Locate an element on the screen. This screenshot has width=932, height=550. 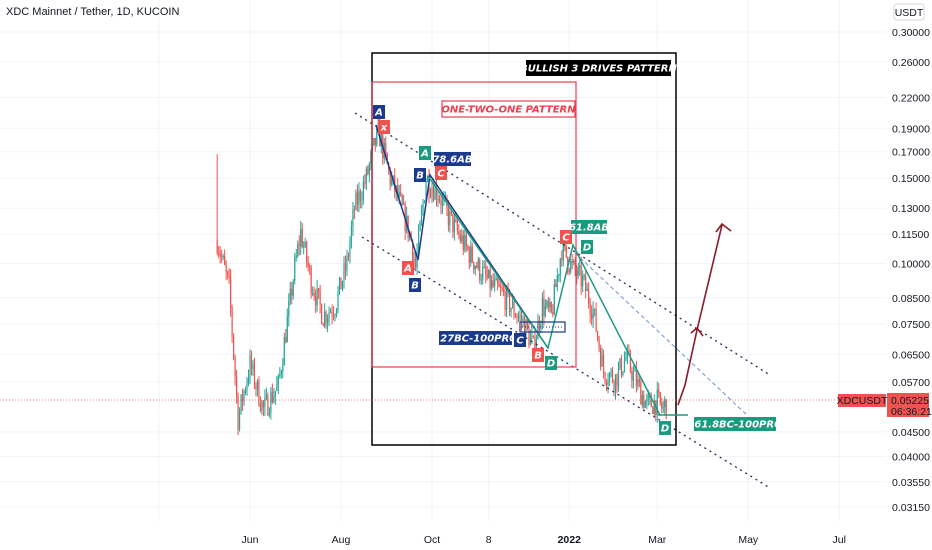
symbol-tag: XDCUSDT is located at coordinates (862, 401).